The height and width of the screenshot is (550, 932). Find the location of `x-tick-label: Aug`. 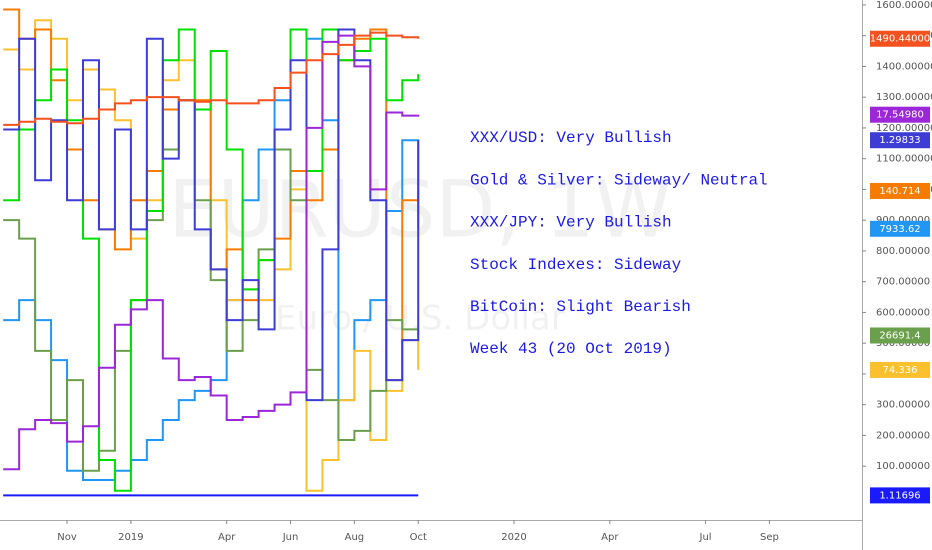

x-tick-label: Aug is located at coordinates (355, 537).